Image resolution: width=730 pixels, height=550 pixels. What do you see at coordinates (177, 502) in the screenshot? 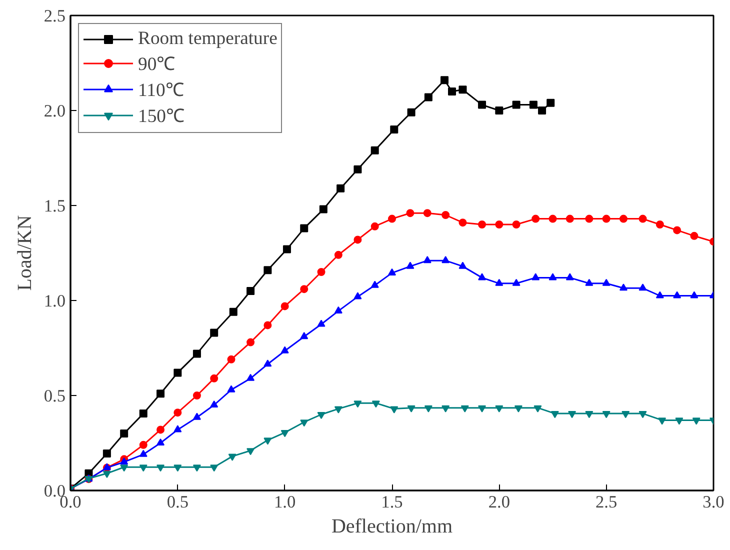
I see `x-tick-label: 0.5` at bounding box center [177, 502].